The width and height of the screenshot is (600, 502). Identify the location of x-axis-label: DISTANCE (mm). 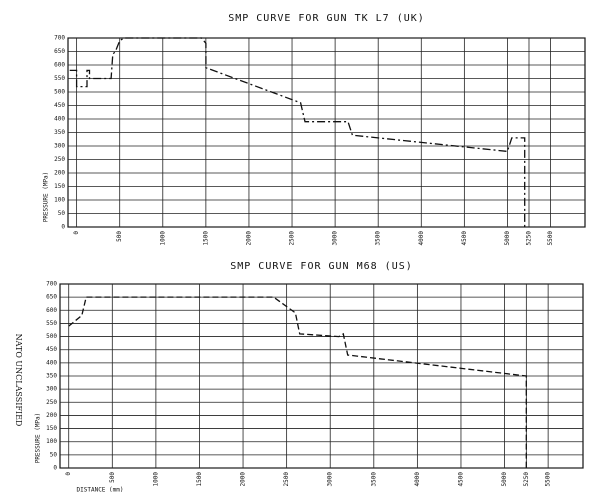
(100, 490).